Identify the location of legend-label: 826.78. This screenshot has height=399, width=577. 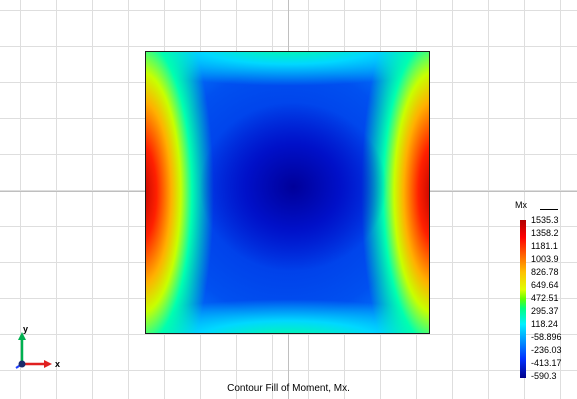
(545, 272).